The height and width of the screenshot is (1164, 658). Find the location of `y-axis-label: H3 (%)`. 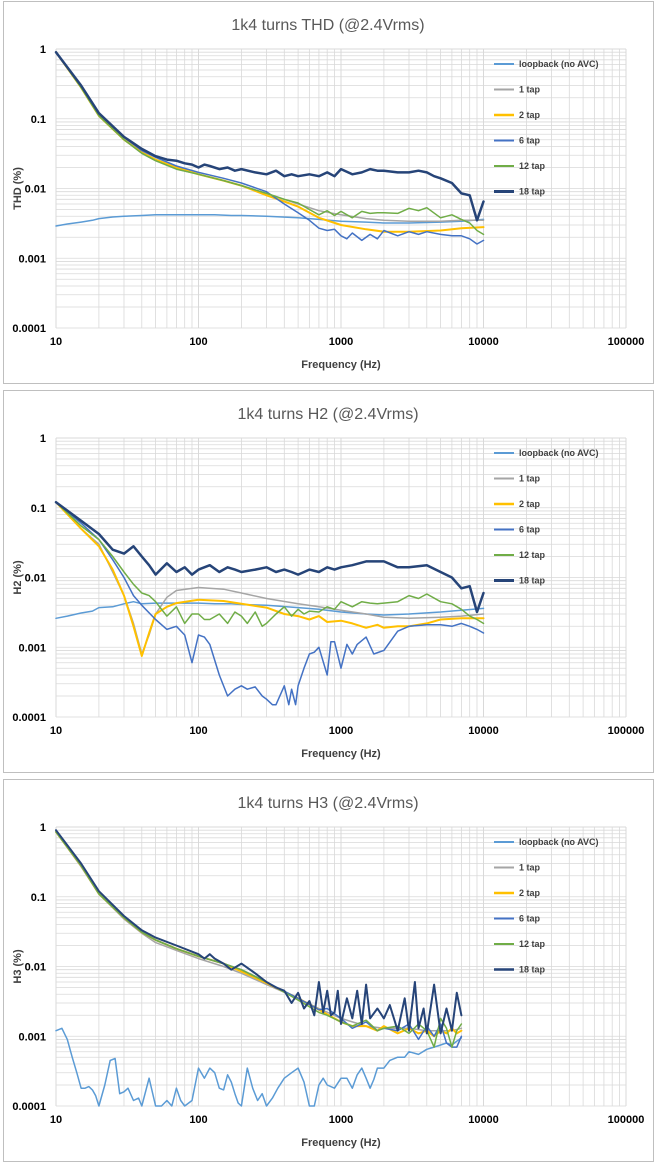

y-axis-label: H3 (%) is located at coordinates (18, 966).